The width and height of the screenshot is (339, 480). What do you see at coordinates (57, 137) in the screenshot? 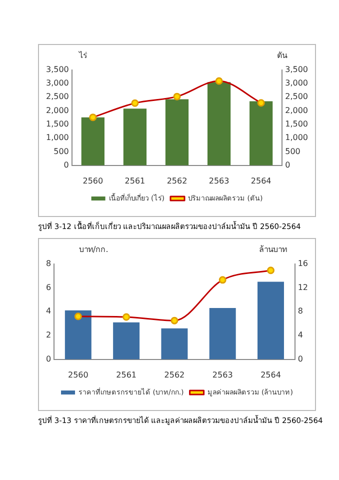
I see `y-tick-label: 1,000` at bounding box center [57, 137].